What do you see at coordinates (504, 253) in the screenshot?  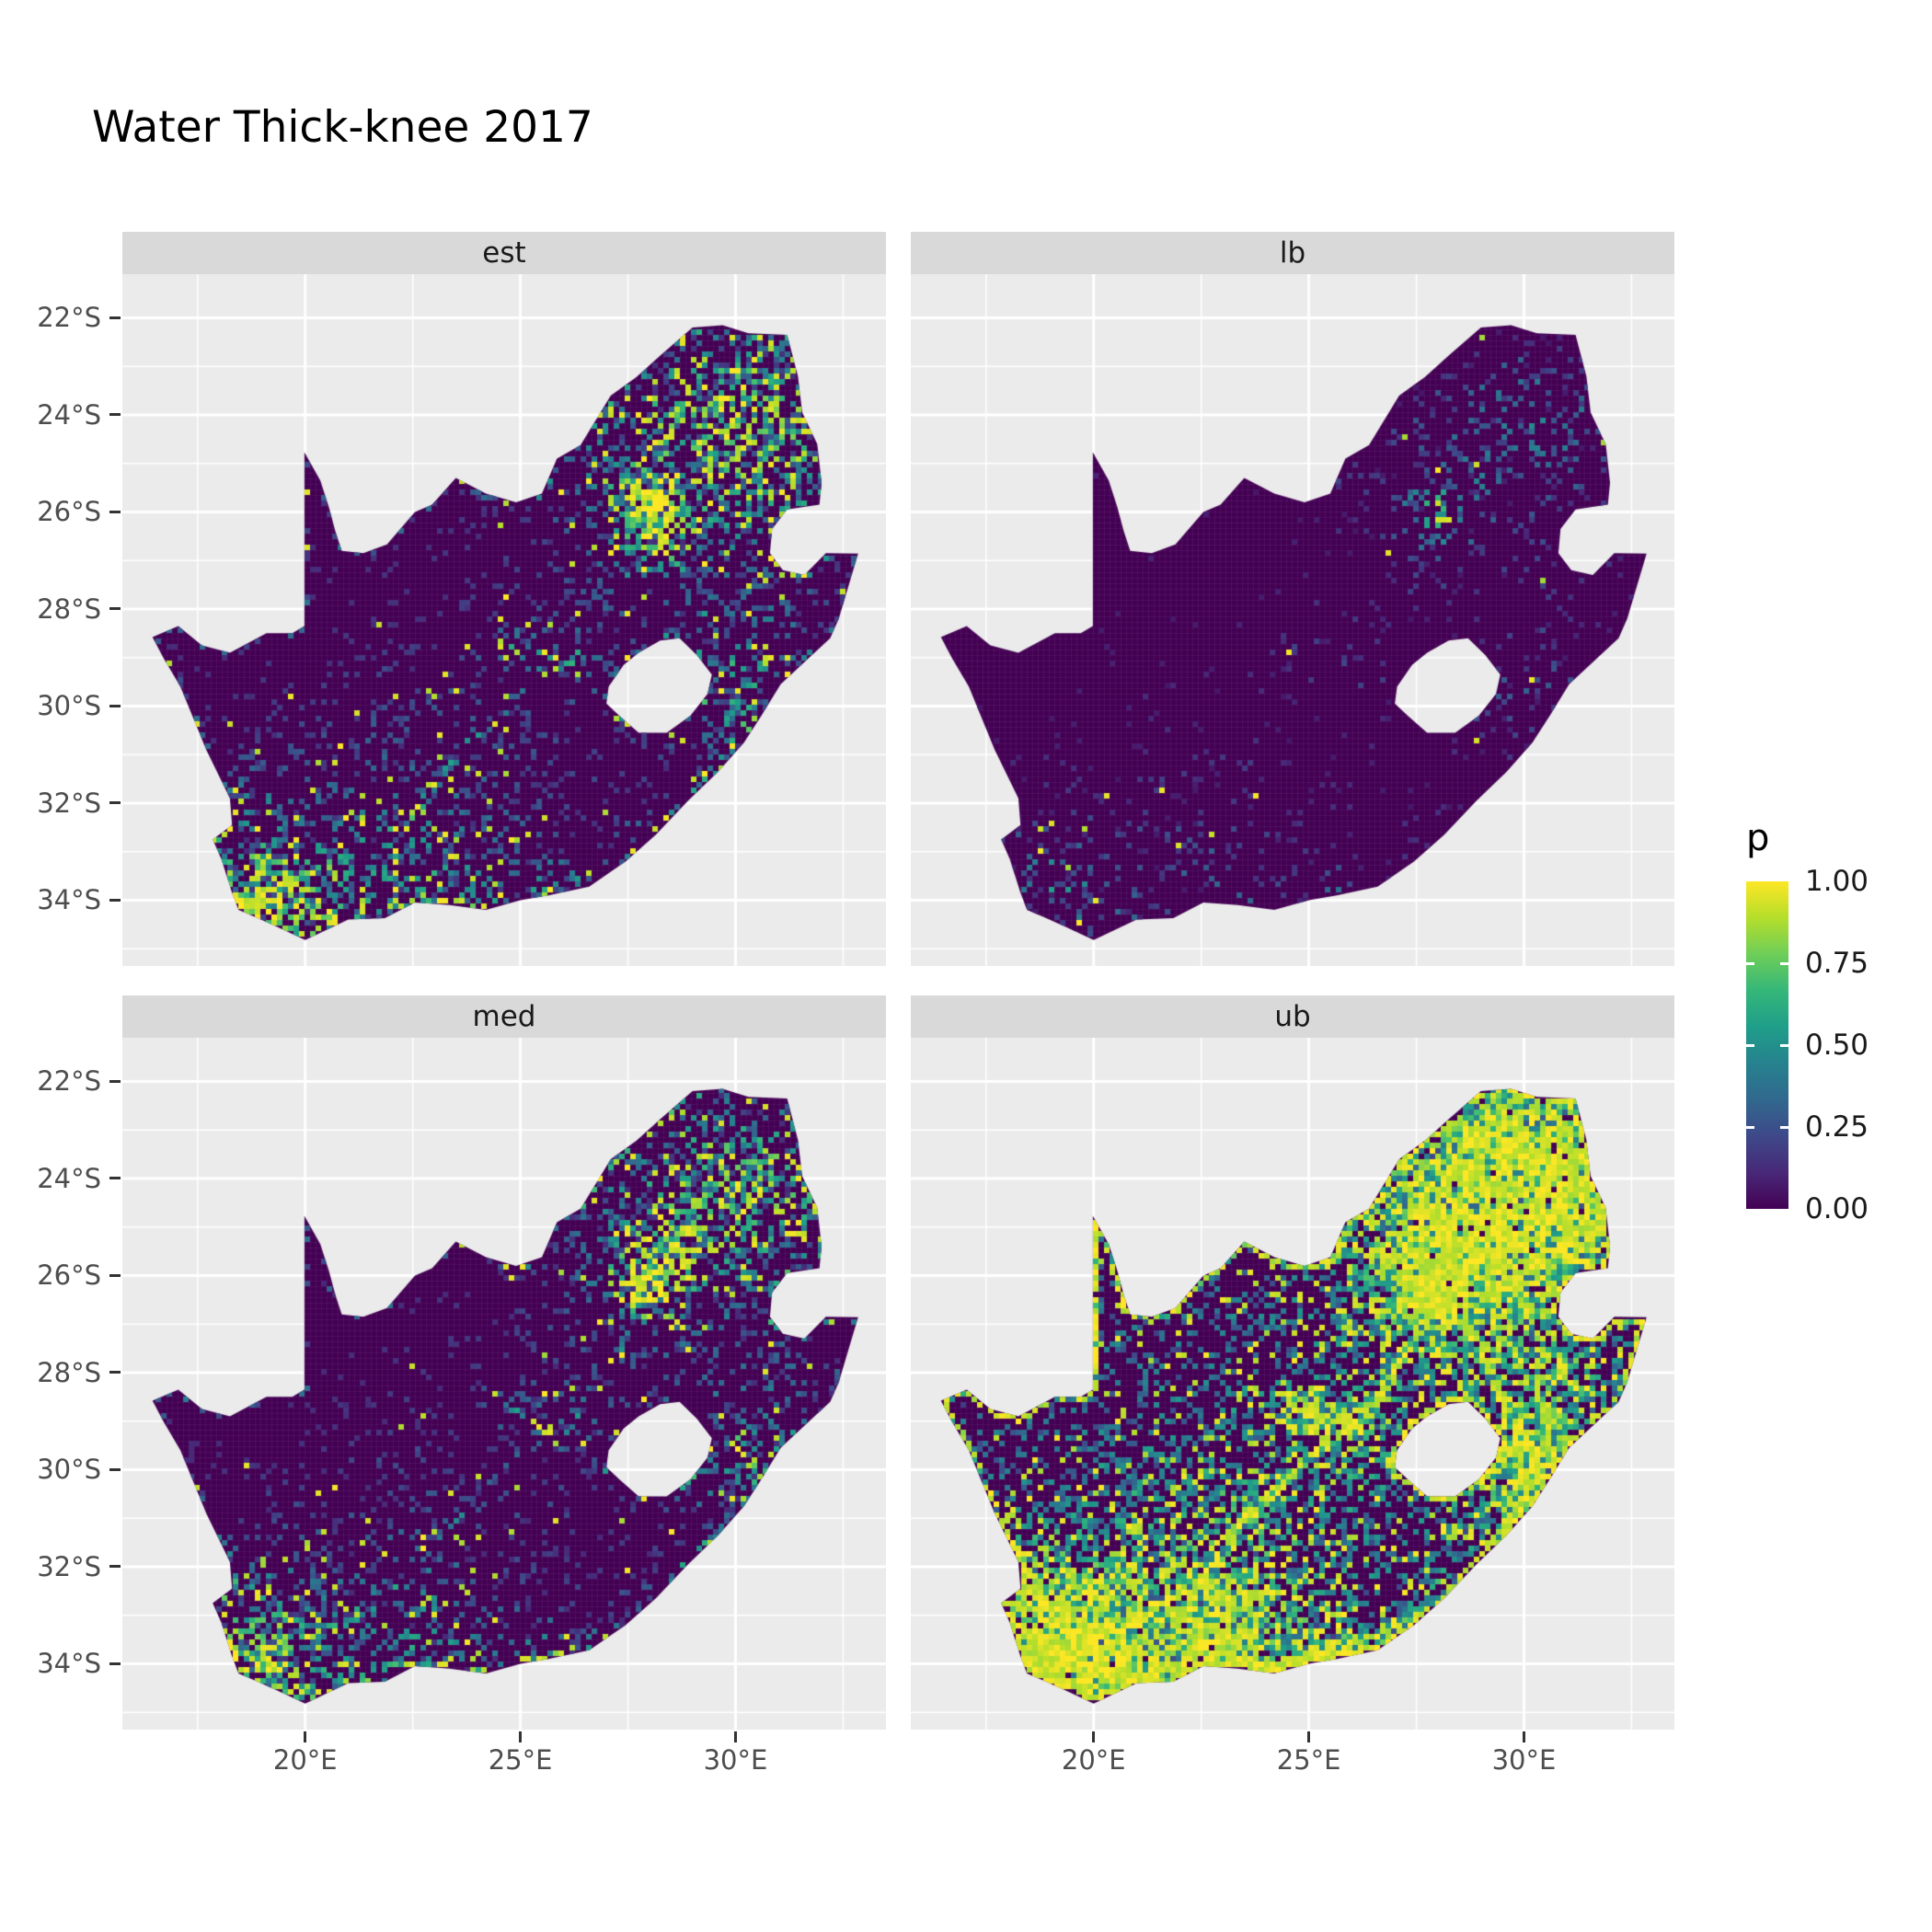 I see `facet-strip-est: est` at bounding box center [504, 253].